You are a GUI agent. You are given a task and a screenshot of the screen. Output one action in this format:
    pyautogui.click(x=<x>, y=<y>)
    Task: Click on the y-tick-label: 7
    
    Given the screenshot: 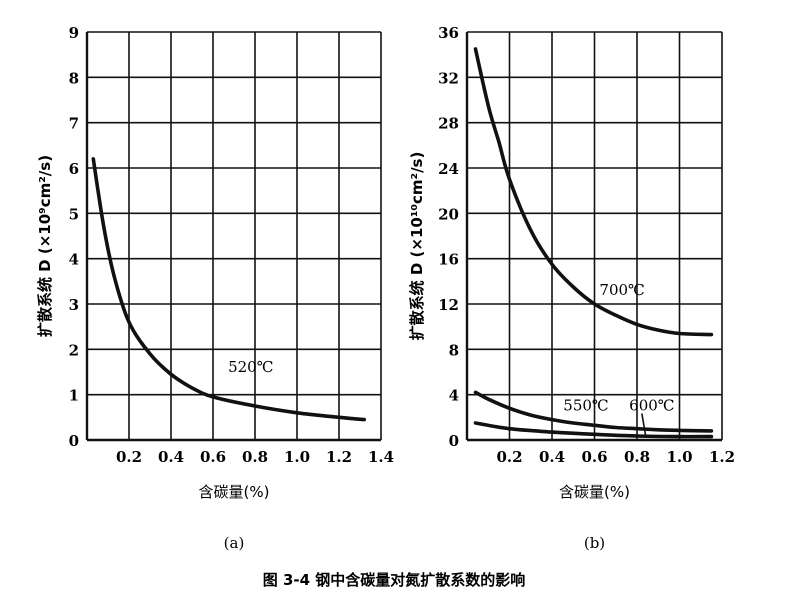 What is the action you would take?
    pyautogui.click(x=74, y=124)
    